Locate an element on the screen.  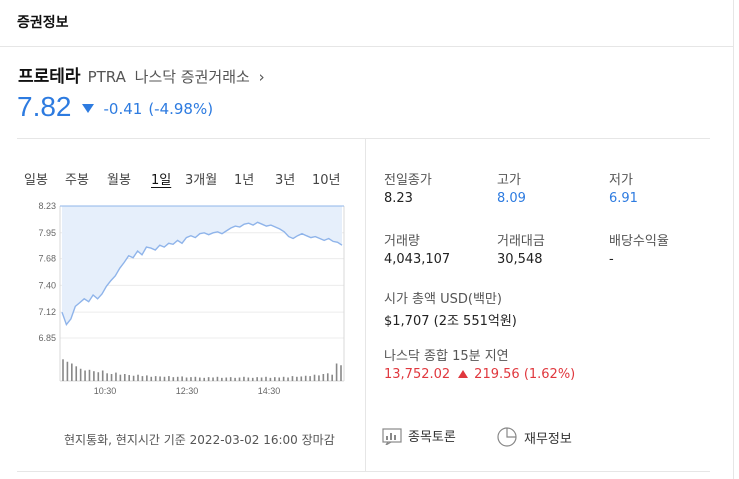
pie-chart-icon is located at coordinates (507, 437).